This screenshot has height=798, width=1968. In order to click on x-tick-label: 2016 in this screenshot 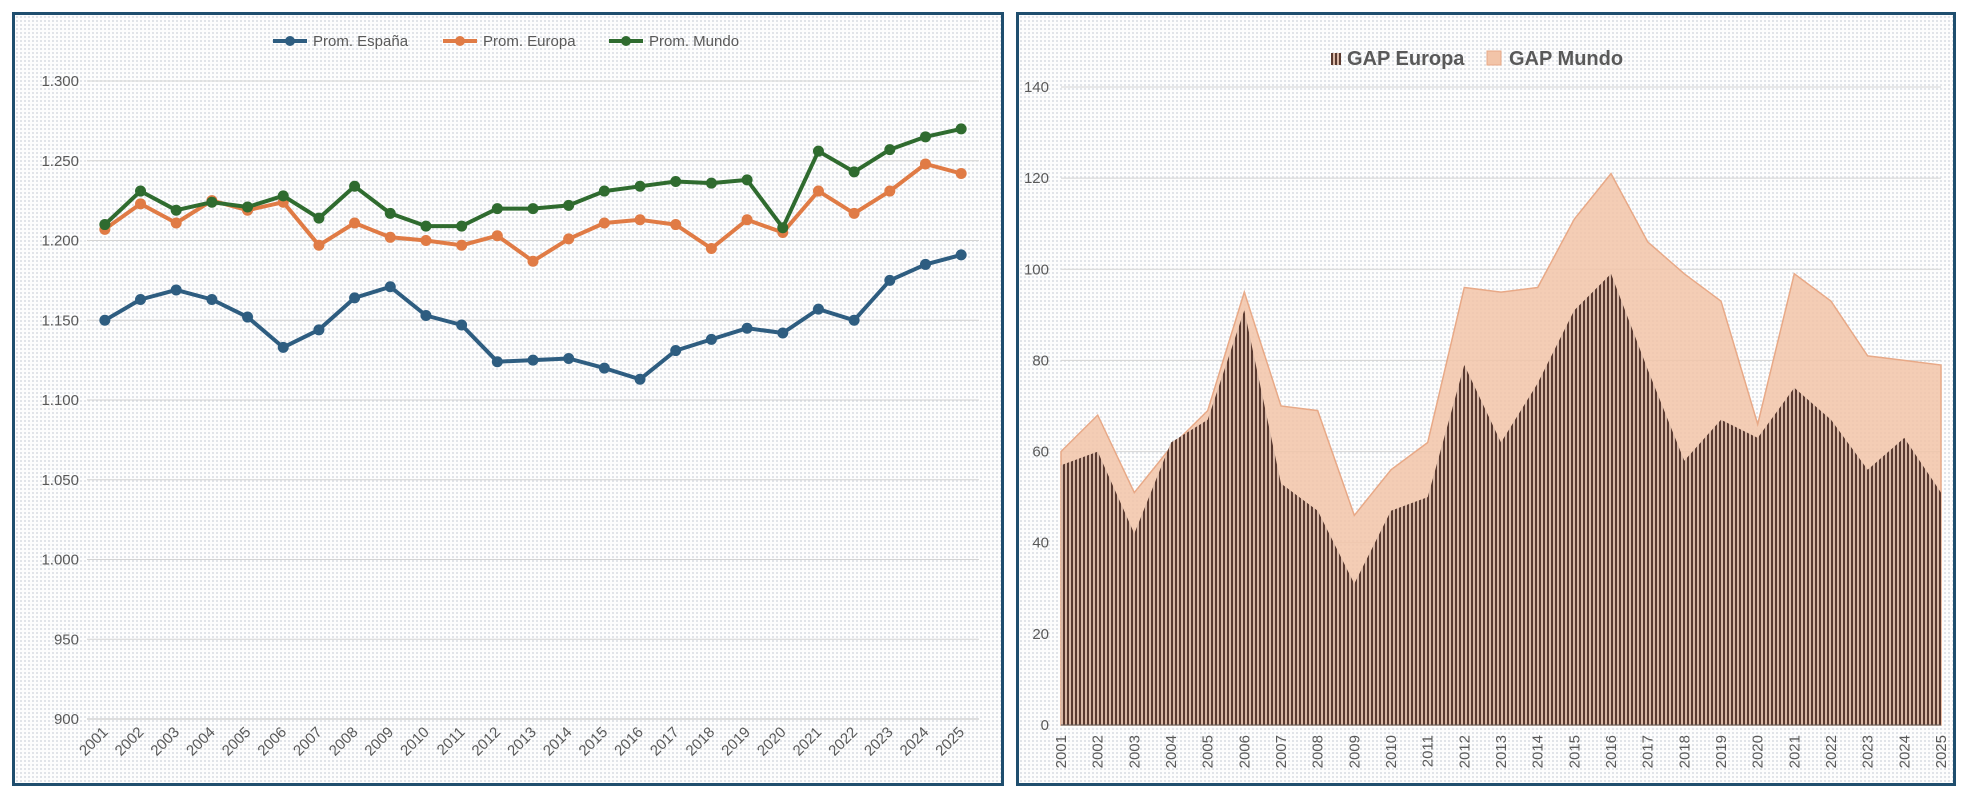, I will do `click(1611, 751)`.